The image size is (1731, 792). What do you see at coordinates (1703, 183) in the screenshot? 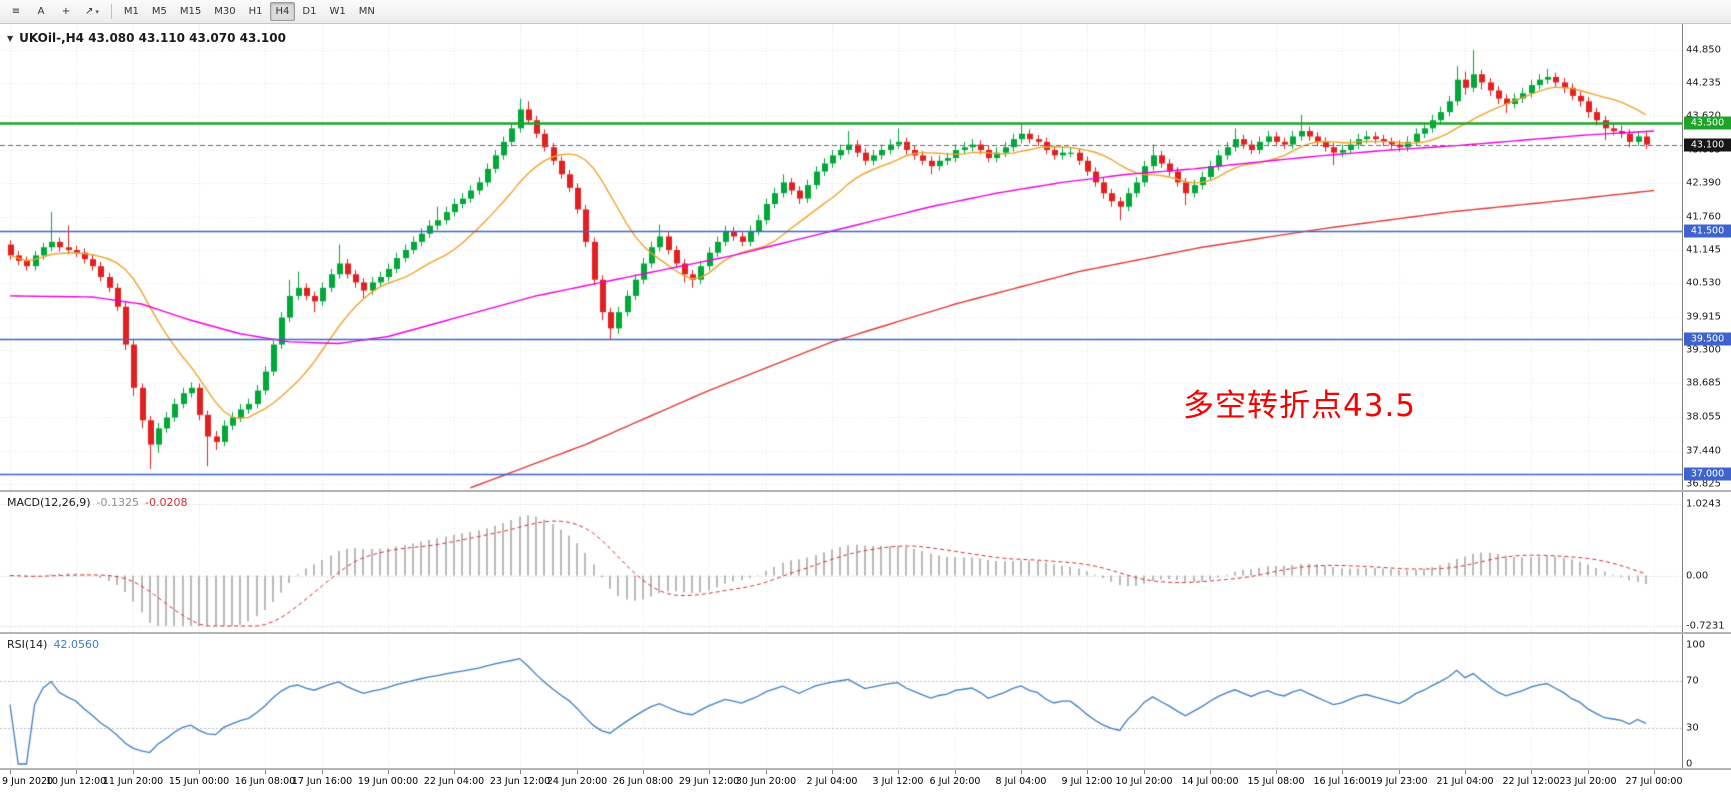
I see `price-axis-label: 42.390` at bounding box center [1703, 183].